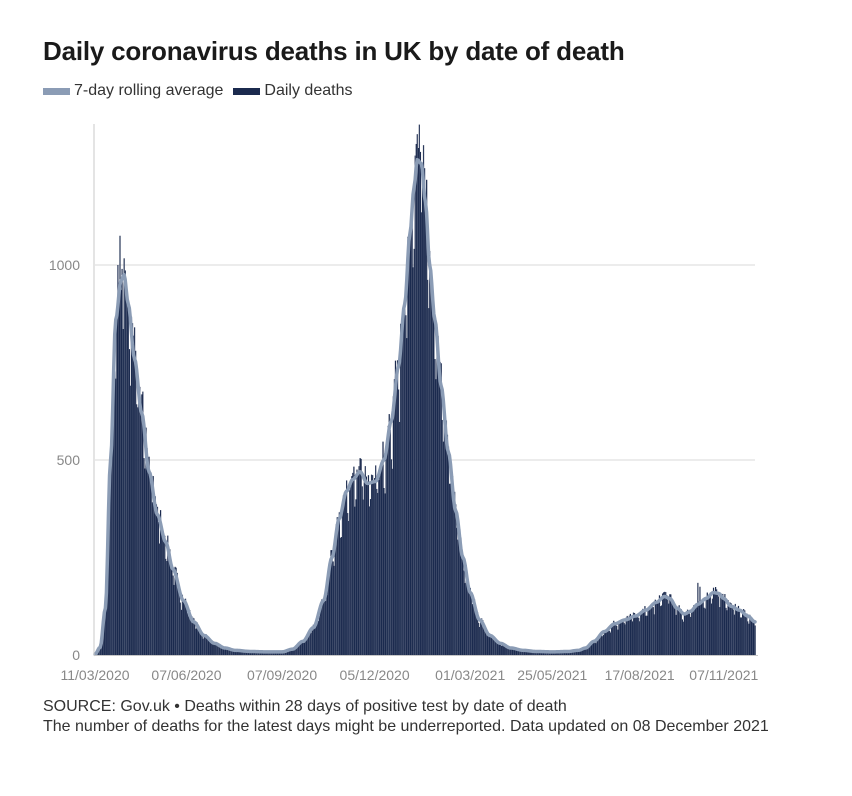 The image size is (852, 796). What do you see at coordinates (282, 675) in the screenshot?
I see `x-tick-label-2: 07/09/2020` at bounding box center [282, 675].